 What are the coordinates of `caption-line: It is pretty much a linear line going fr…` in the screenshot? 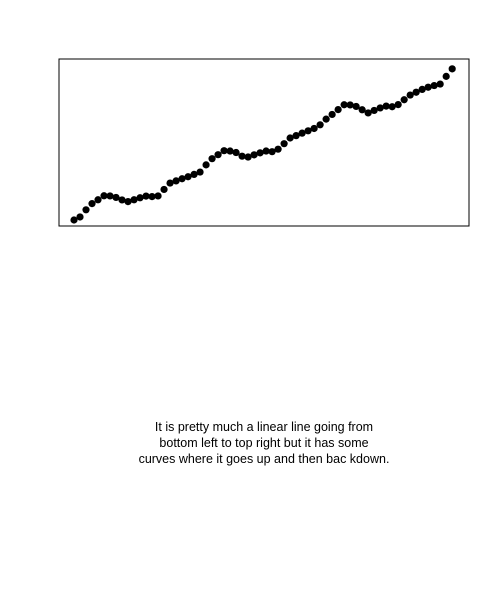 It's located at (264, 427).